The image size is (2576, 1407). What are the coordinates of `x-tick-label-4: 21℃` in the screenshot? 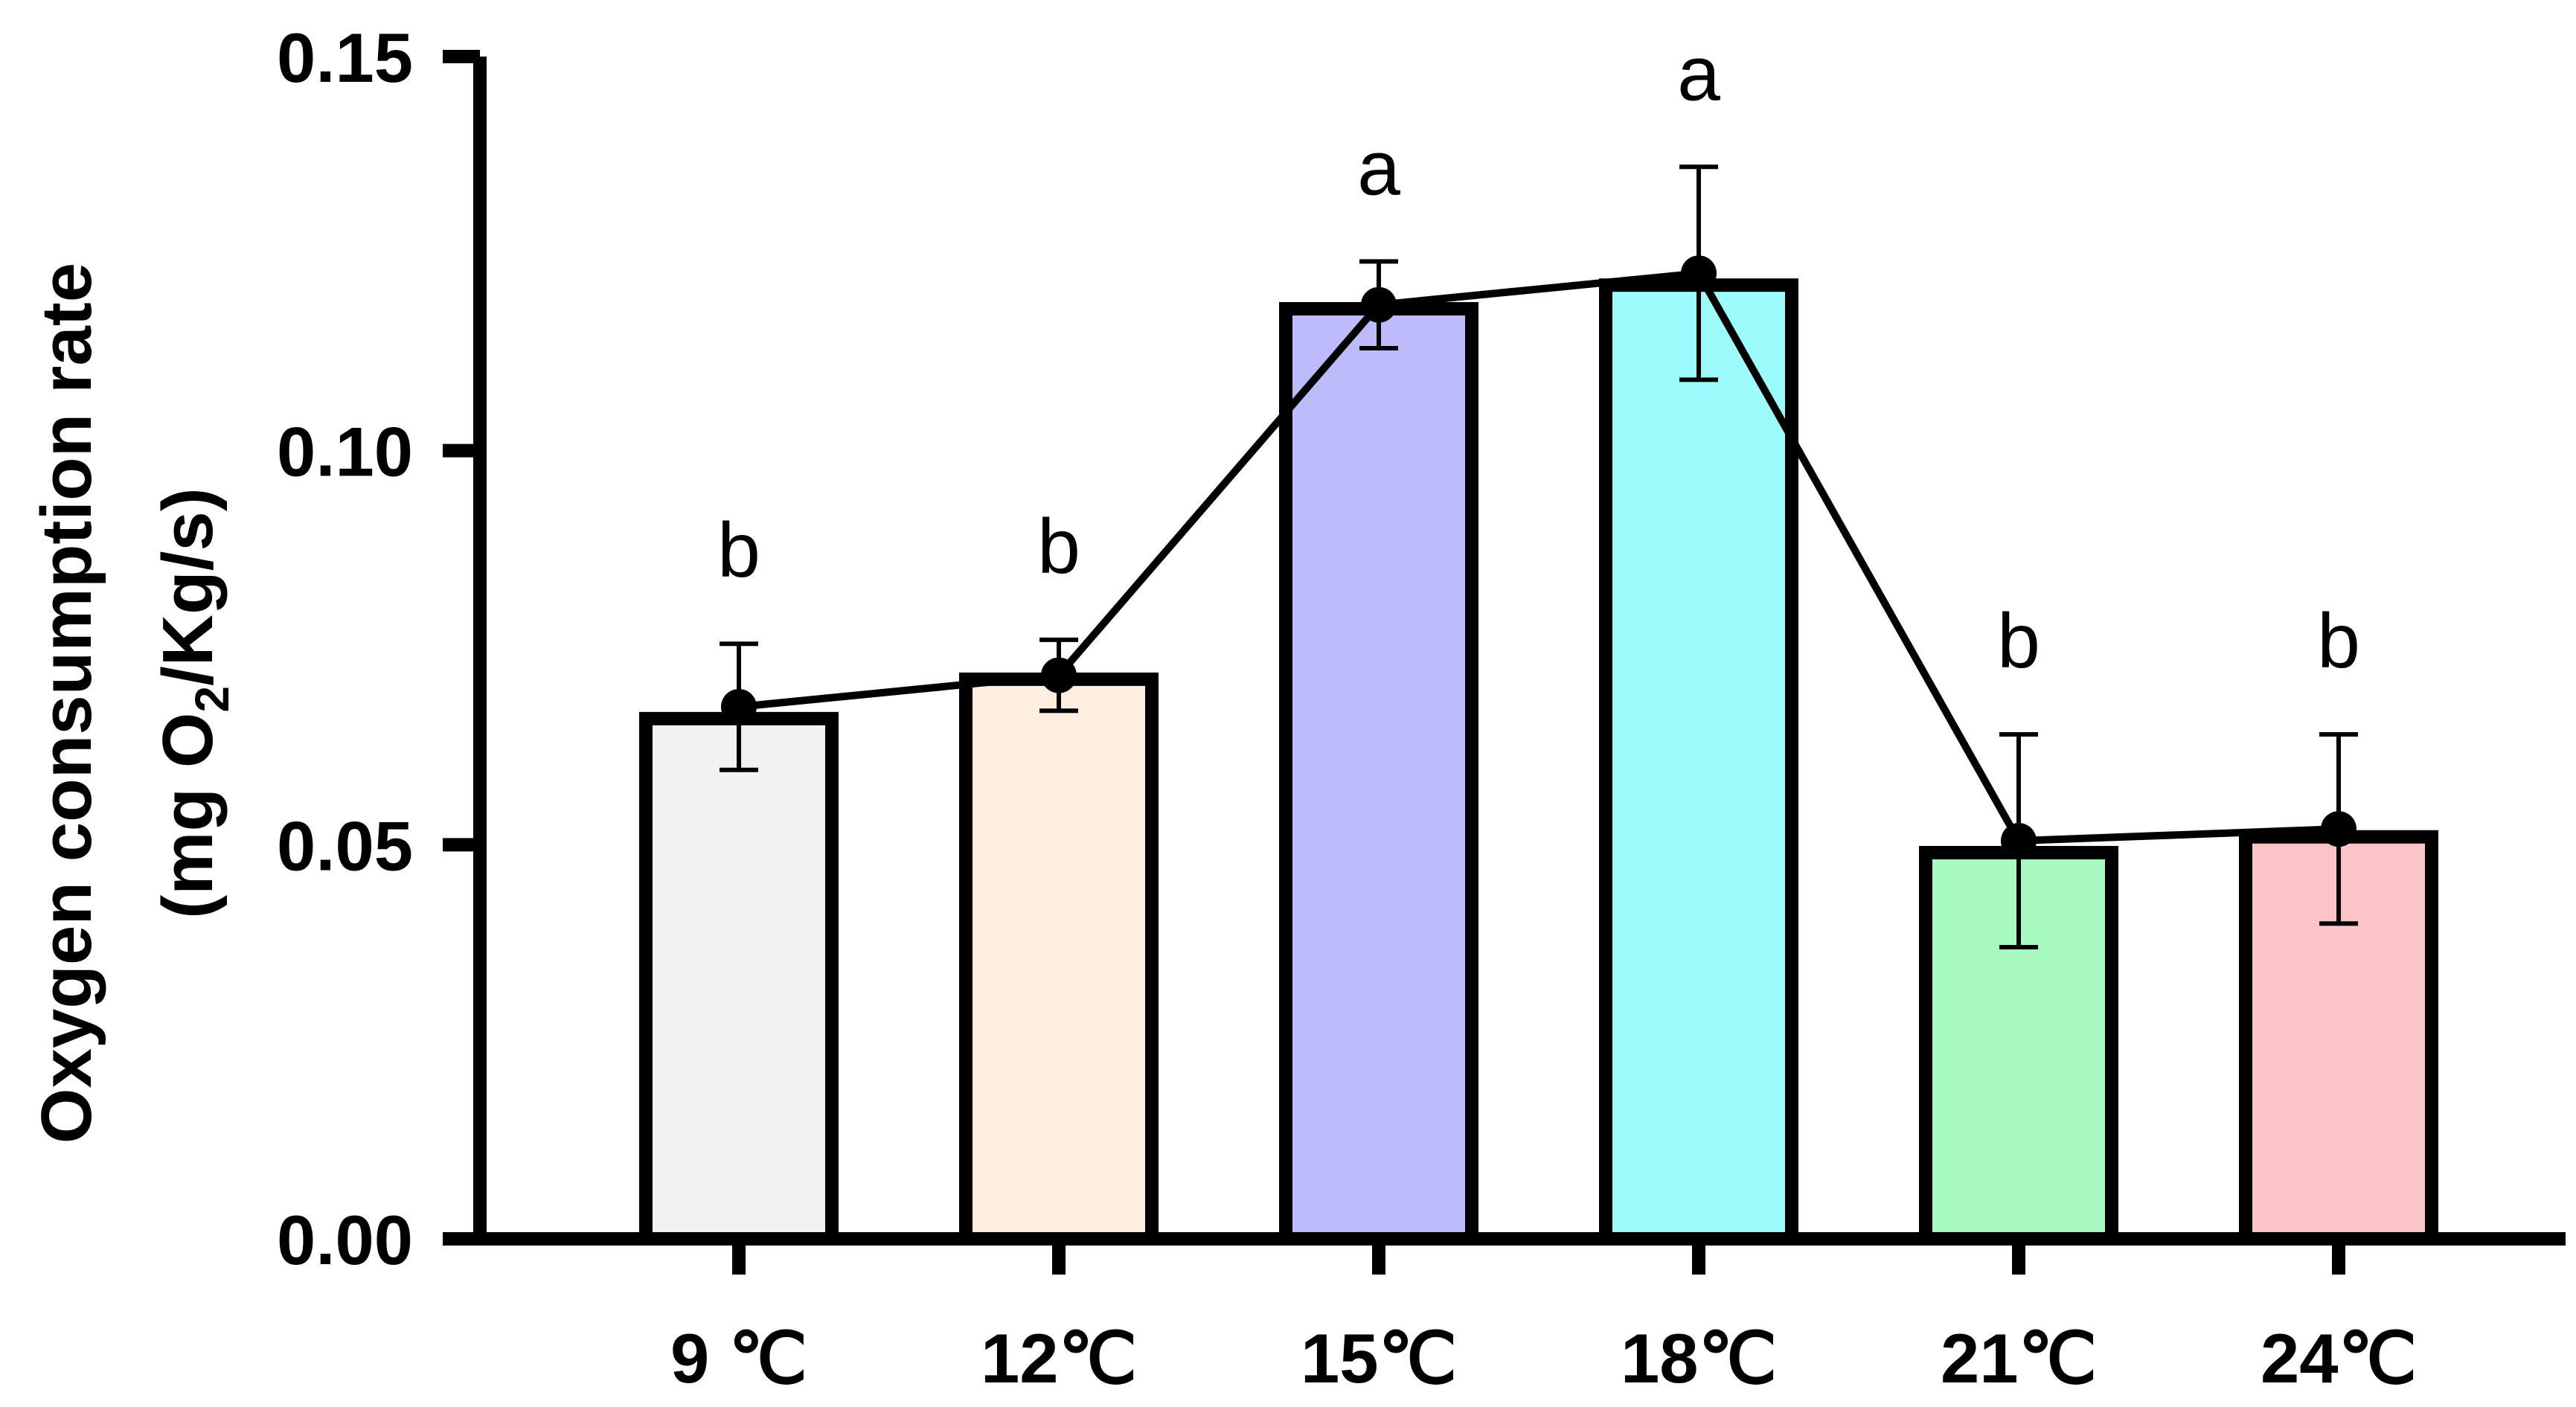 It's located at (2019, 1358).